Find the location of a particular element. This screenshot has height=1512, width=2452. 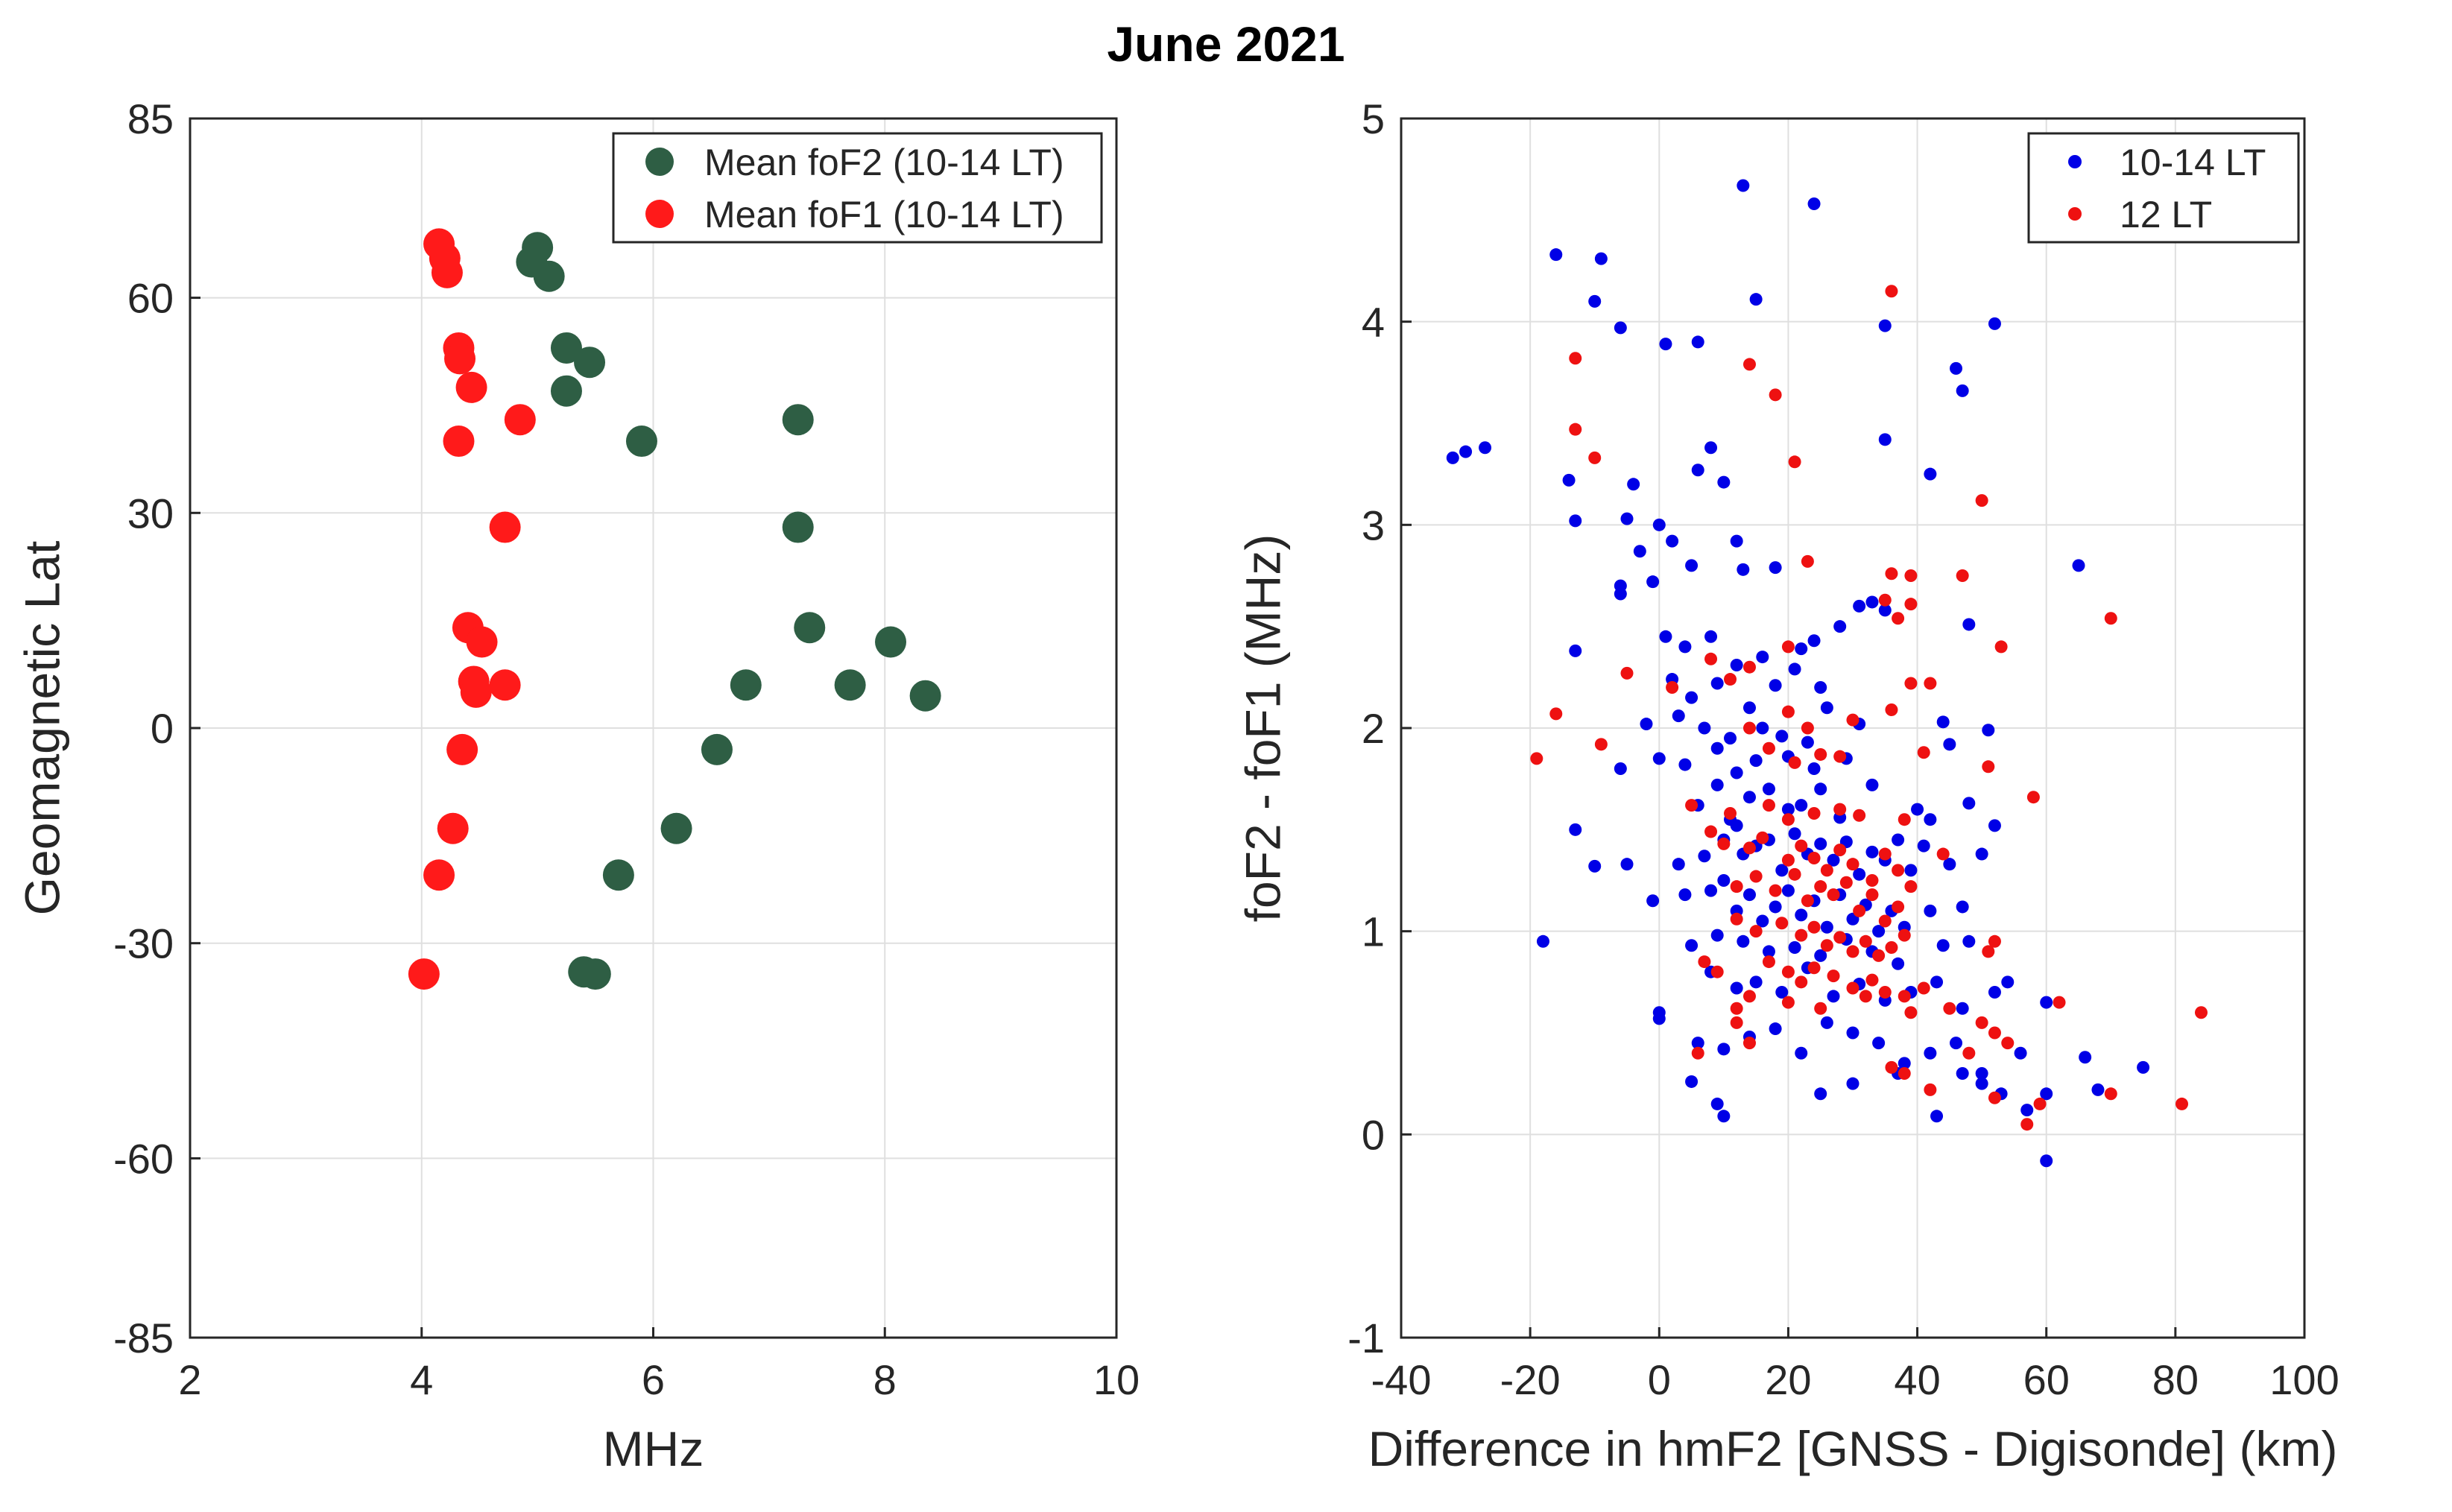

x-tick-label: 40 is located at coordinates (1917, 1379).